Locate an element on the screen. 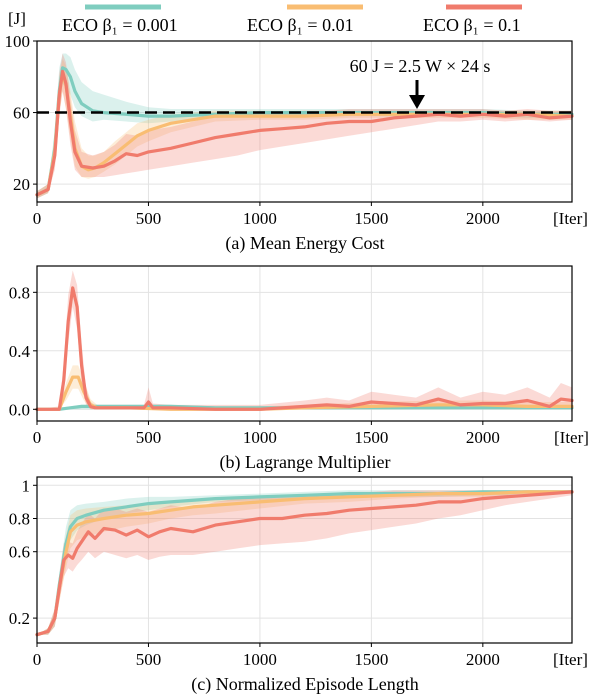 The width and height of the screenshot is (610, 698). y-tick-label: 1 is located at coordinates (26, 485).